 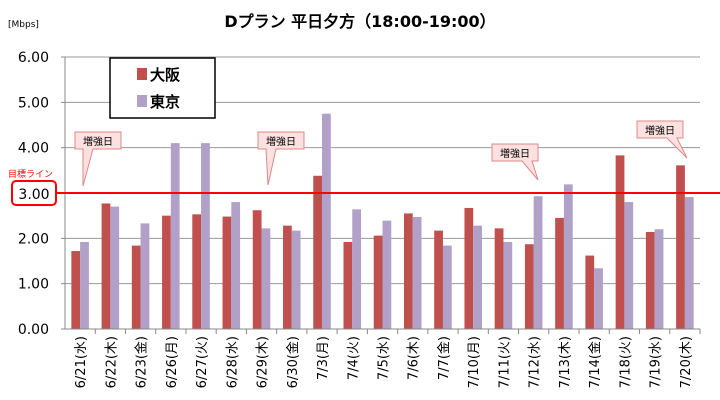 What do you see at coordinates (293, 362) in the screenshot?
I see `x-tick-label: 6/30(金)` at bounding box center [293, 362].